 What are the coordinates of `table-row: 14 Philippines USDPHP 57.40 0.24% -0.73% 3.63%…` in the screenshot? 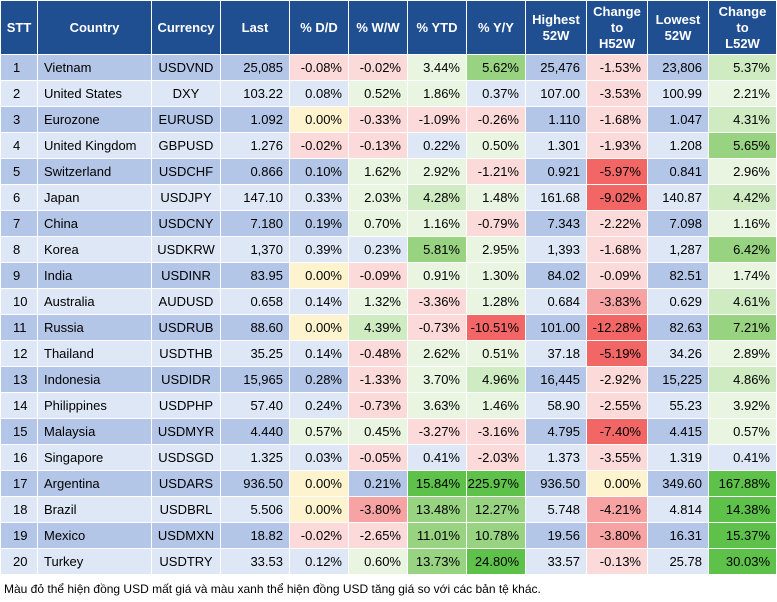 It's located at (388, 405).